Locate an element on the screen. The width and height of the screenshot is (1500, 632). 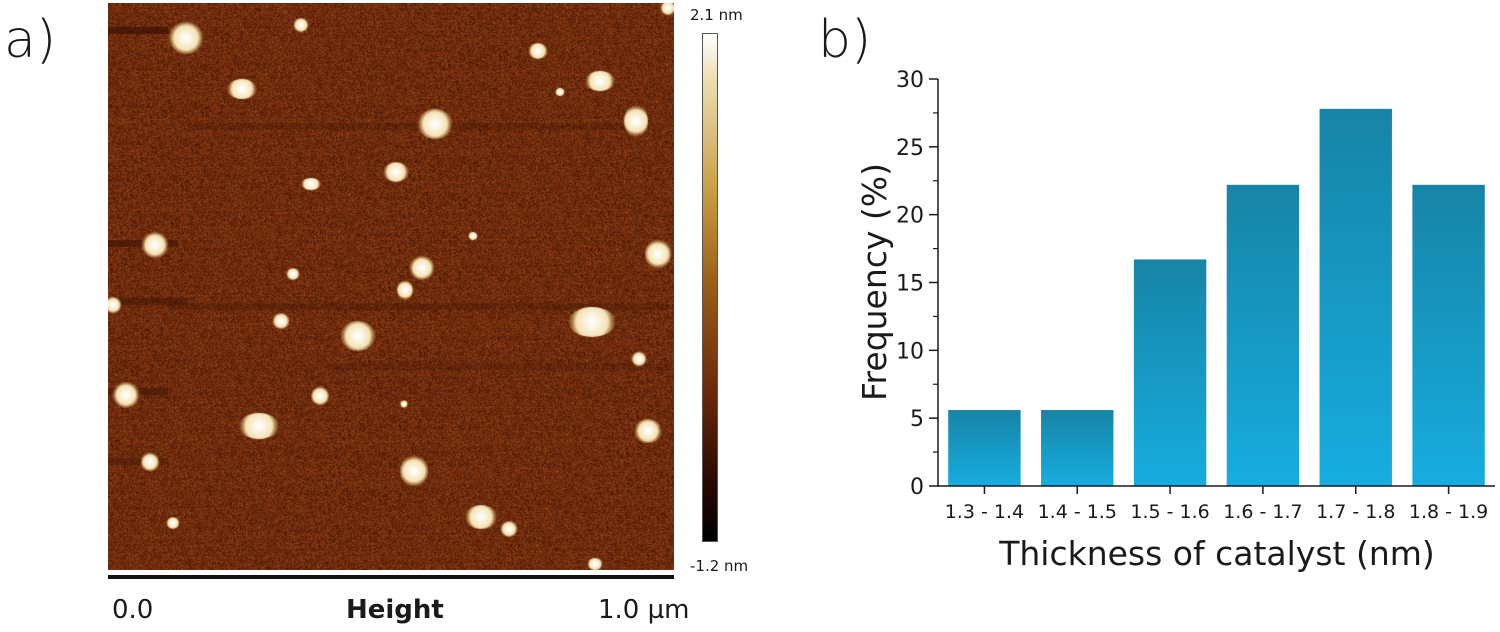
x-axis-title: Thickness of catalyst (nm) is located at coordinates (1216, 553).